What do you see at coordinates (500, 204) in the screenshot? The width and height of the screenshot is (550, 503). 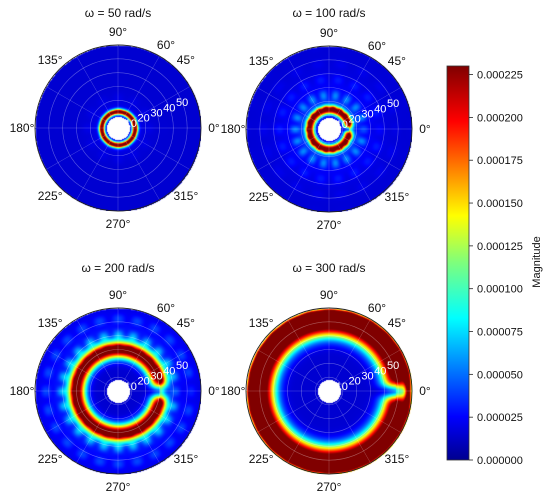 I see `colorbar-tick-label: 0.000150` at bounding box center [500, 204].